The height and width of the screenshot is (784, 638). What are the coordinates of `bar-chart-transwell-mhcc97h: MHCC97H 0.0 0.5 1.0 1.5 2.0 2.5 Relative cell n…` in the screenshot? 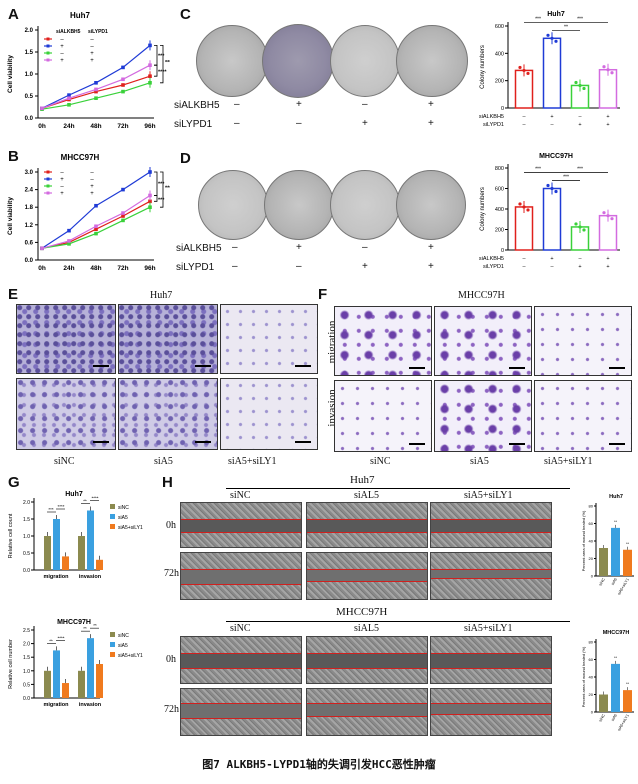 It's located at (75, 663).